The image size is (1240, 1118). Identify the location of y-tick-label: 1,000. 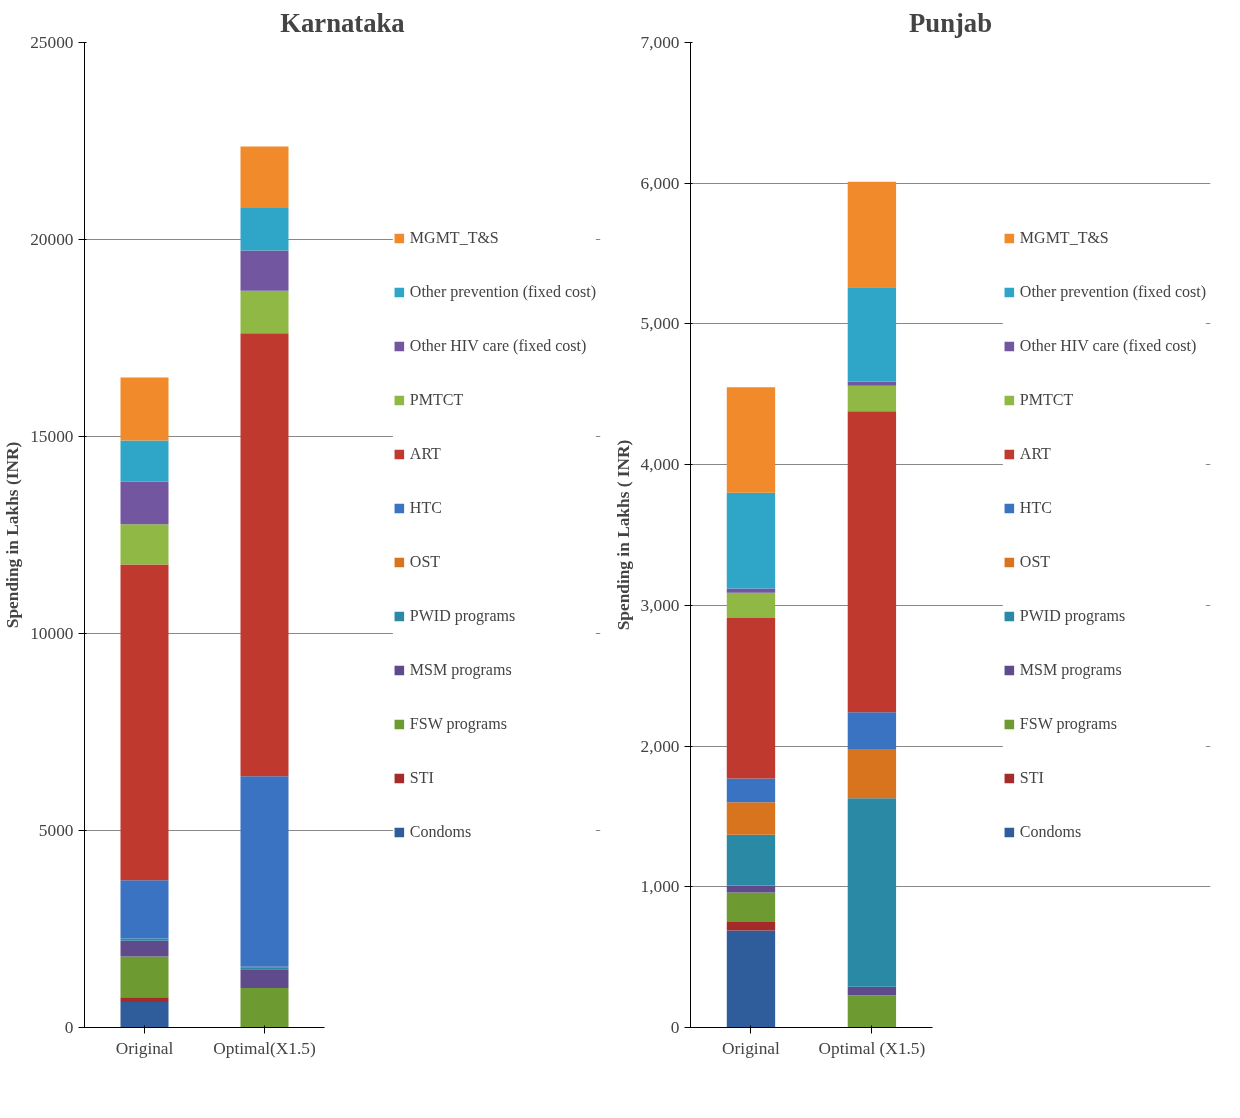
(660, 887).